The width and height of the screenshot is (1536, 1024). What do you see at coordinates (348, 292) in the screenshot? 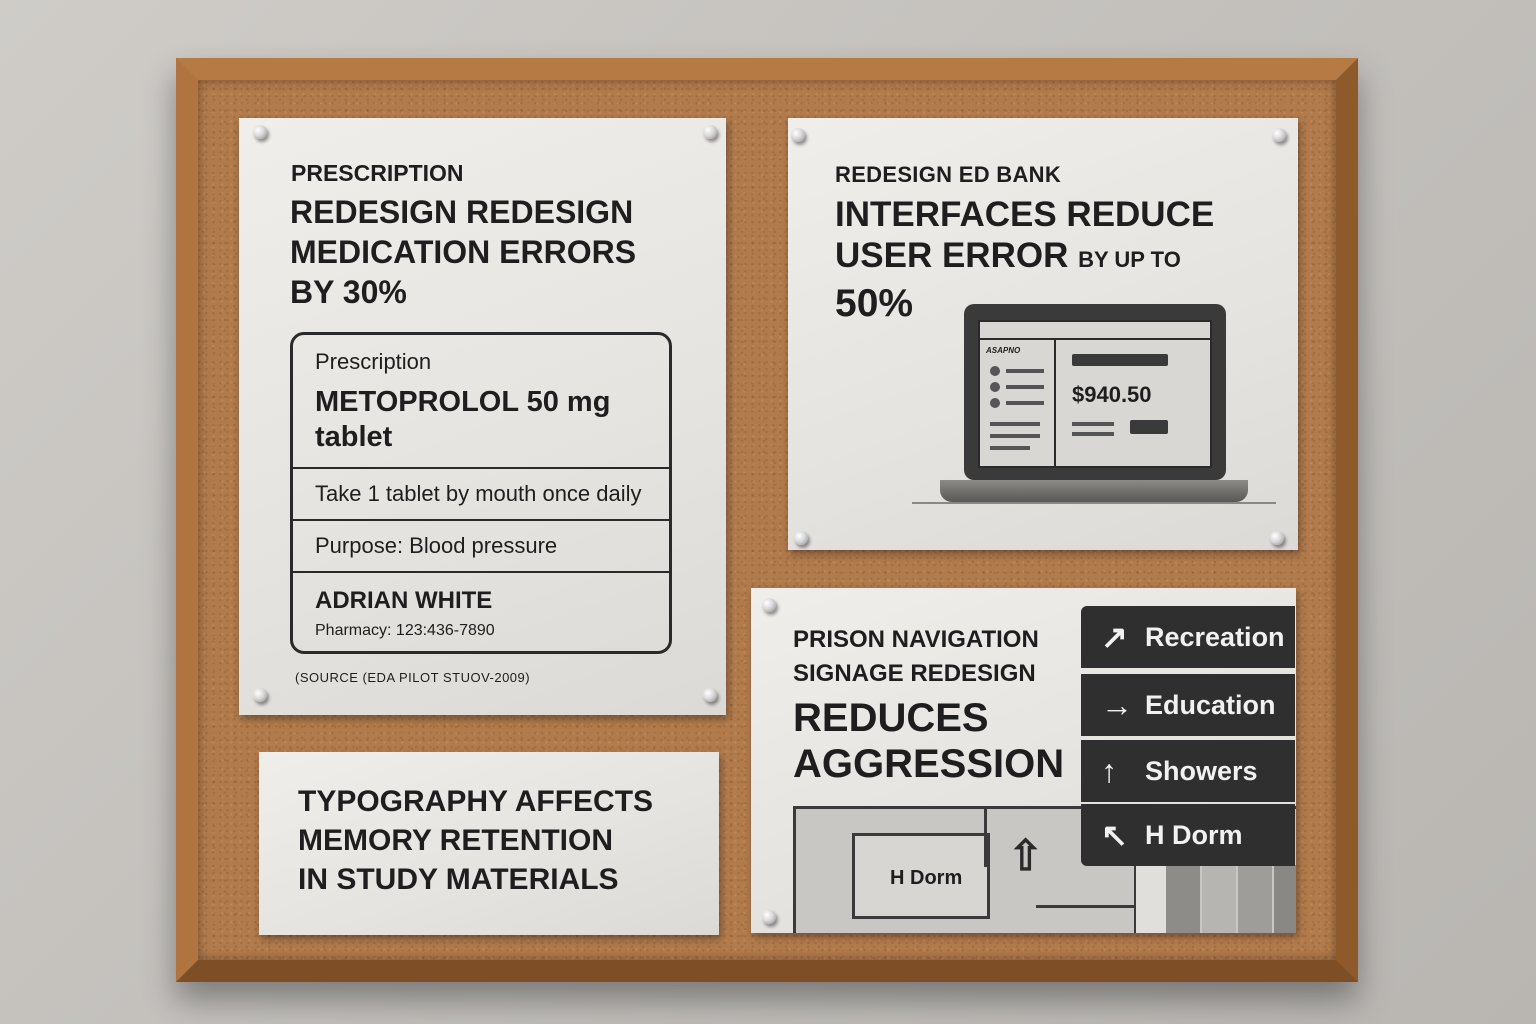
I see `prescription-headline-line-3: BY 30%` at bounding box center [348, 292].